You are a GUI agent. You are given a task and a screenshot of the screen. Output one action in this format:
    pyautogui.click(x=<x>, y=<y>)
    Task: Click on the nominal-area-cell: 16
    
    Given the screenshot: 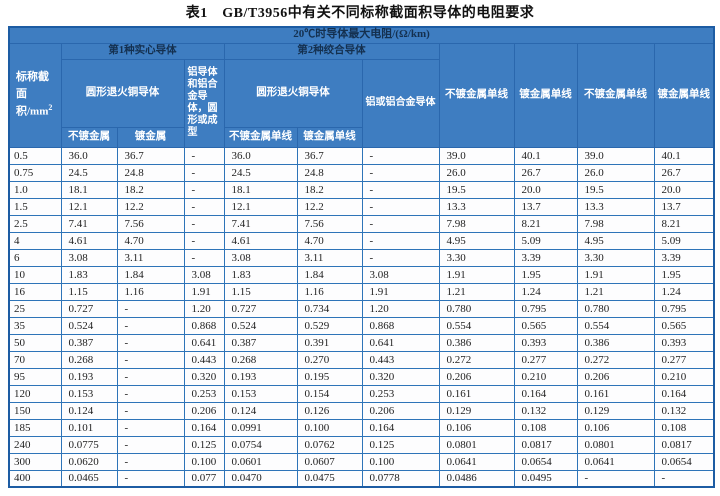 What is the action you would take?
    pyautogui.click(x=35, y=291)
    